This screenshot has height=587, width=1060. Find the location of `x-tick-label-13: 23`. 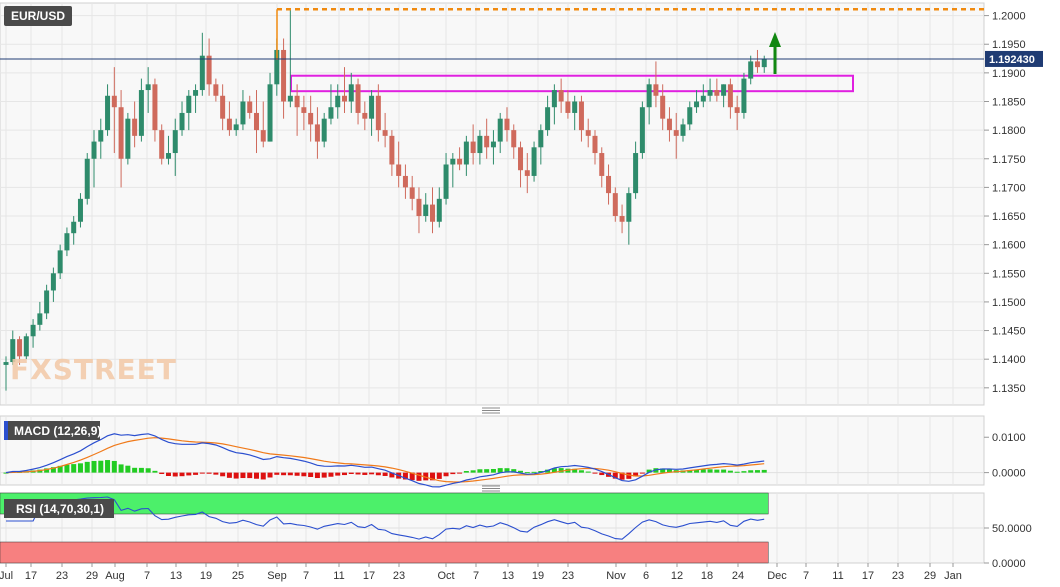

x-tick-label-13: 23 is located at coordinates (399, 576).